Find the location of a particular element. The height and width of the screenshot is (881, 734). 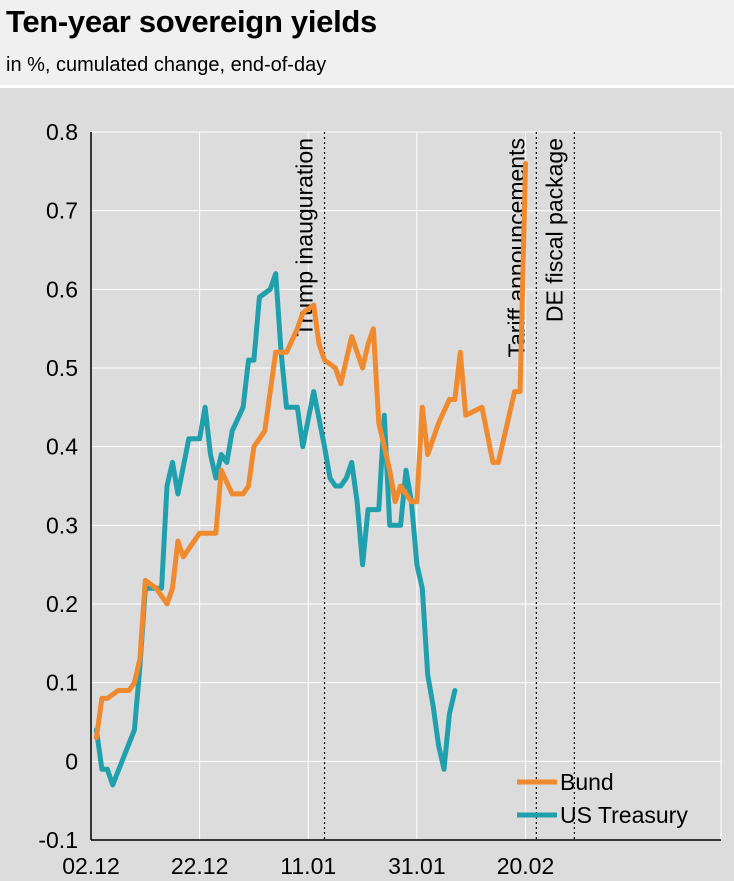

x-tick-label: 22.12 is located at coordinates (200, 866).